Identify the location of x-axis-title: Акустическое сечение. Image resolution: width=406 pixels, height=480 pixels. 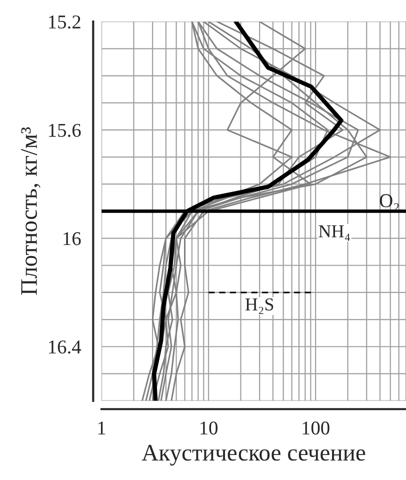
(254, 455).